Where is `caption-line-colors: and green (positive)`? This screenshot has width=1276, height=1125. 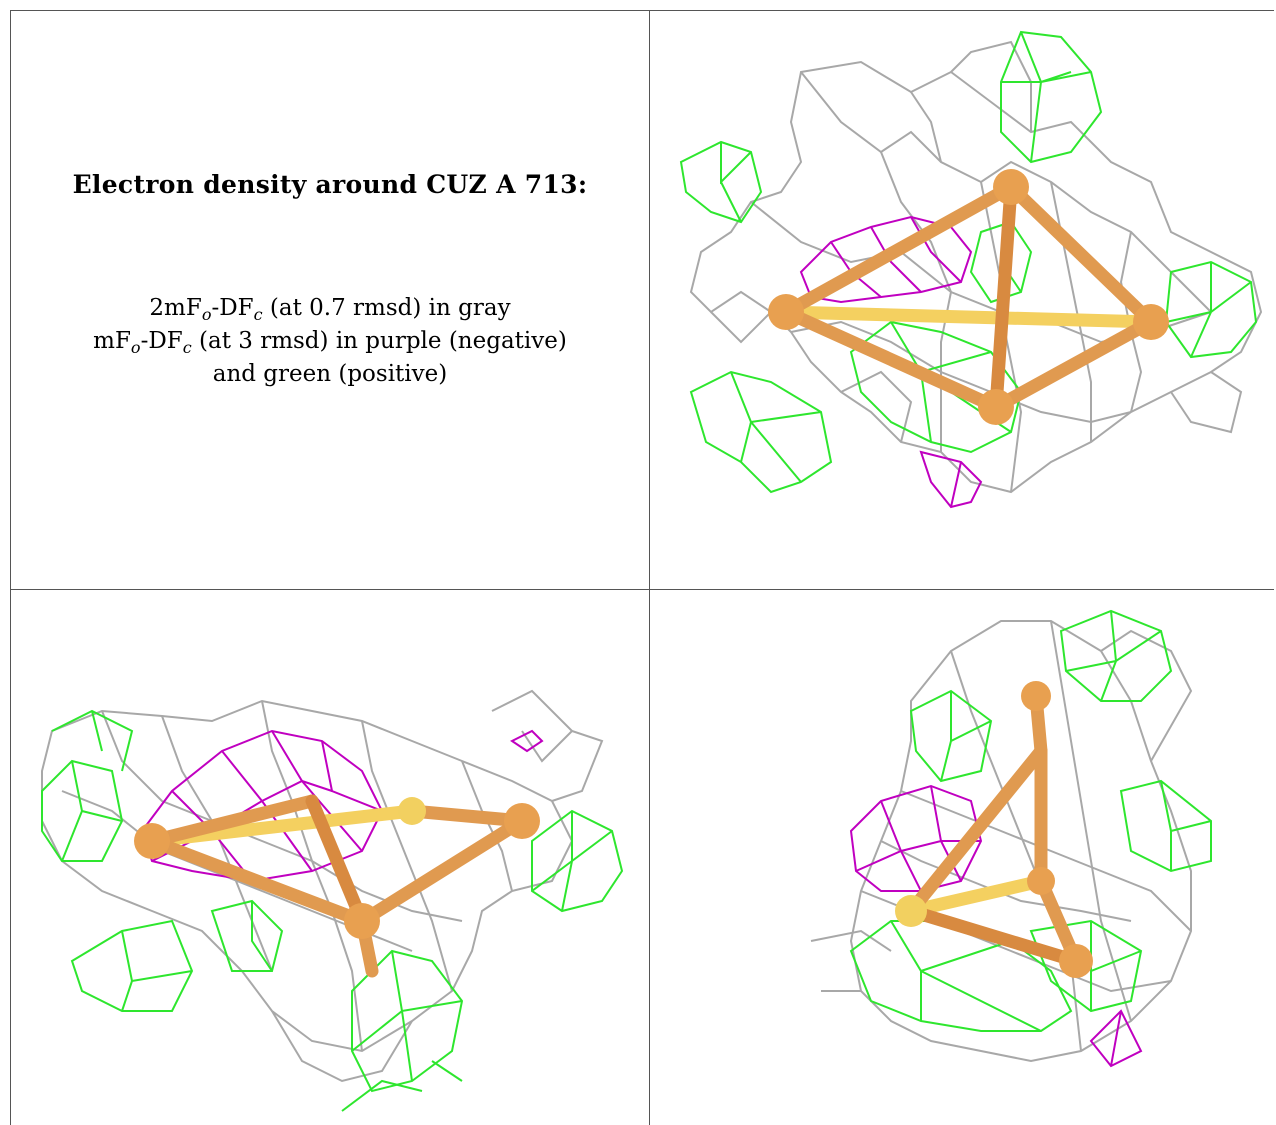 caption-line-colors: and green (positive) is located at coordinates (330, 374).